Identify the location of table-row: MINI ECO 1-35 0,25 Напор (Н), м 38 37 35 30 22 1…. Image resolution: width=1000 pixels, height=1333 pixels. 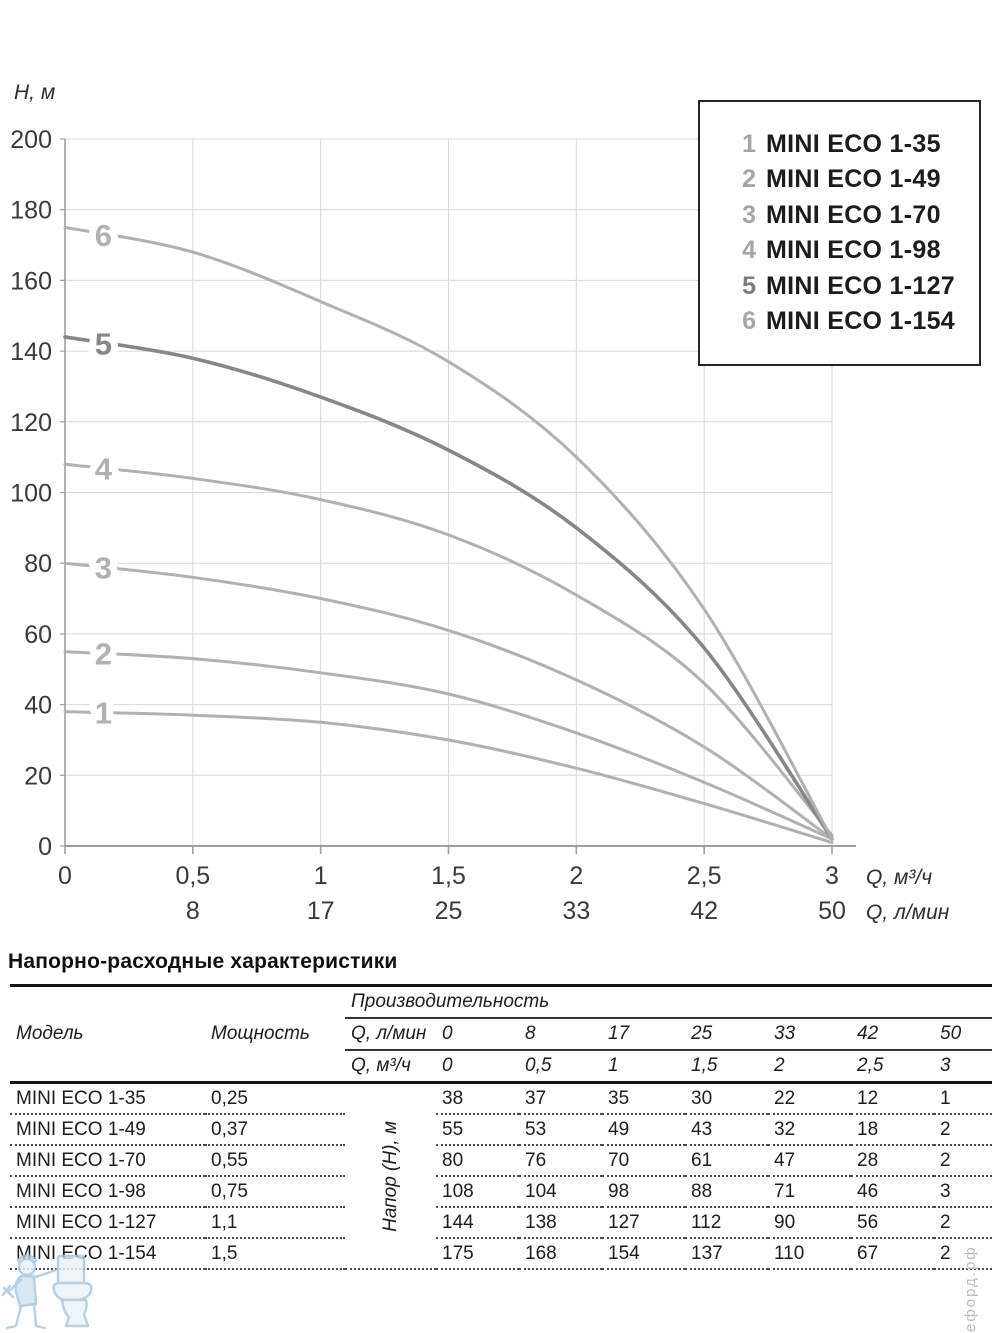
(501, 1176).